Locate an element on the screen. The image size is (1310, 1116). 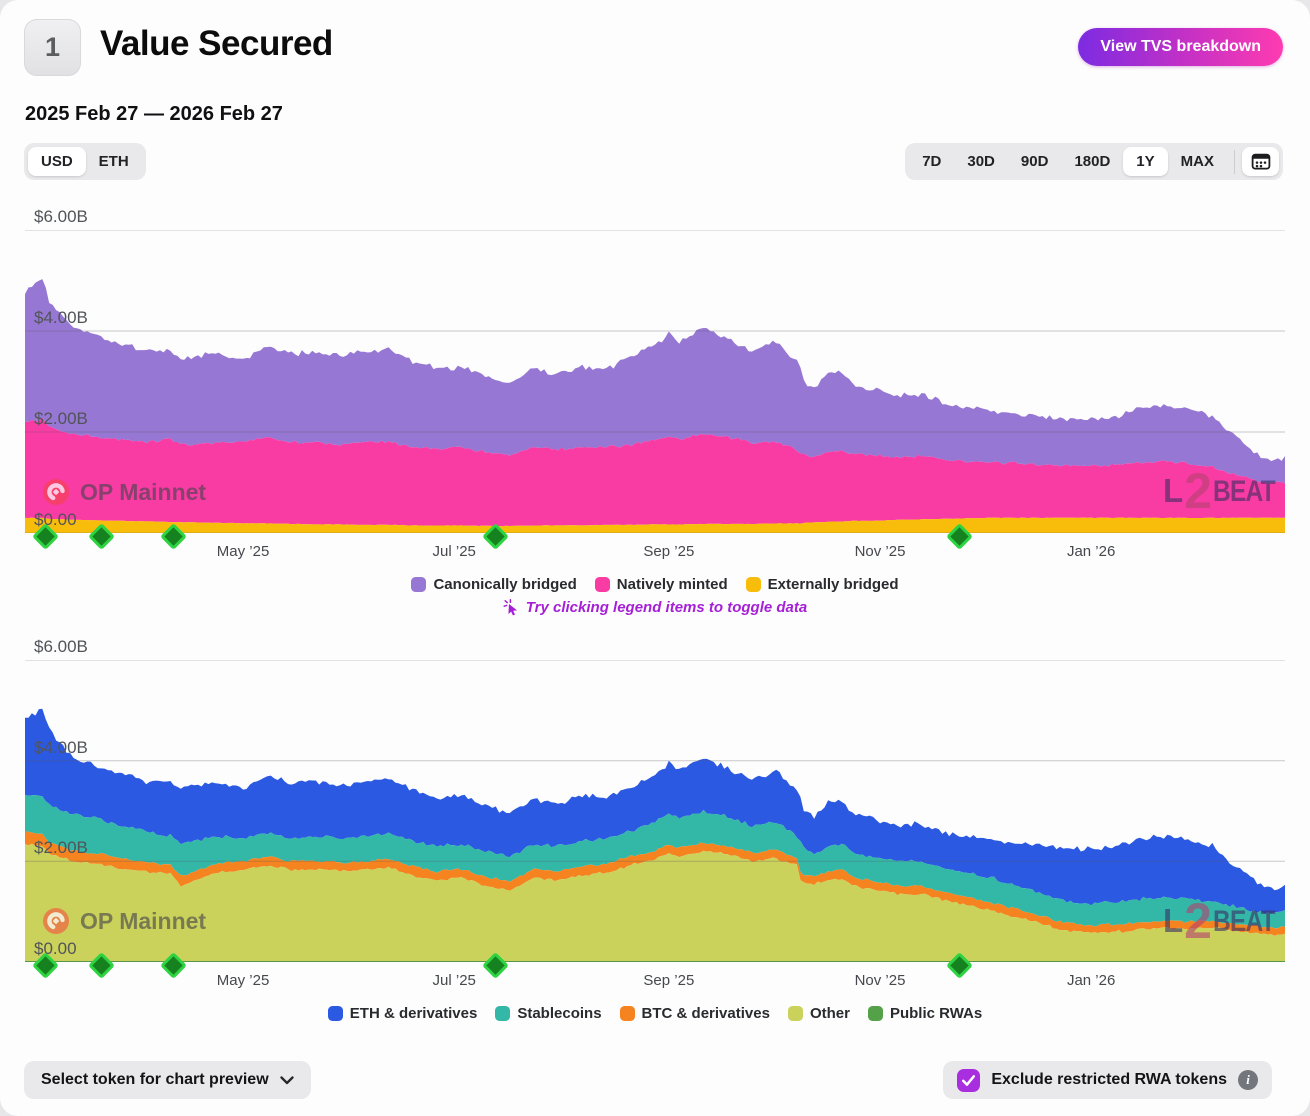
range-option-1y: 1Y is located at coordinates (1145, 161).